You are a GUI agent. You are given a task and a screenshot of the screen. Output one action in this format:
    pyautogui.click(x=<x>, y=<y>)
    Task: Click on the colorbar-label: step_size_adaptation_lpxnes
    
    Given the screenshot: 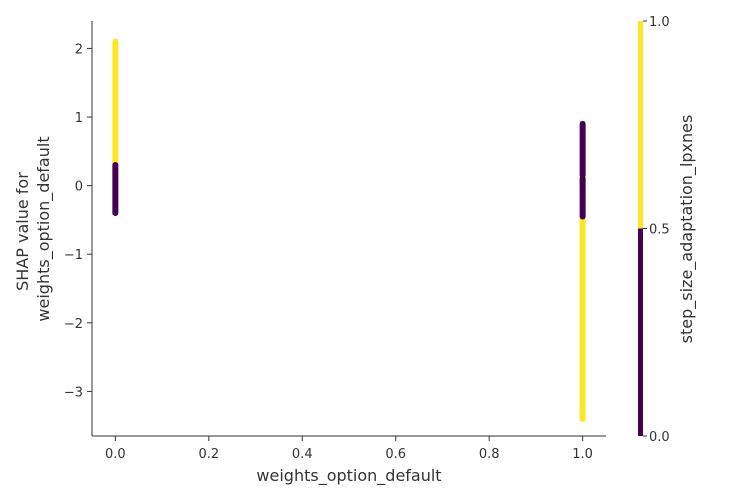 What is the action you would take?
    pyautogui.click(x=687, y=229)
    